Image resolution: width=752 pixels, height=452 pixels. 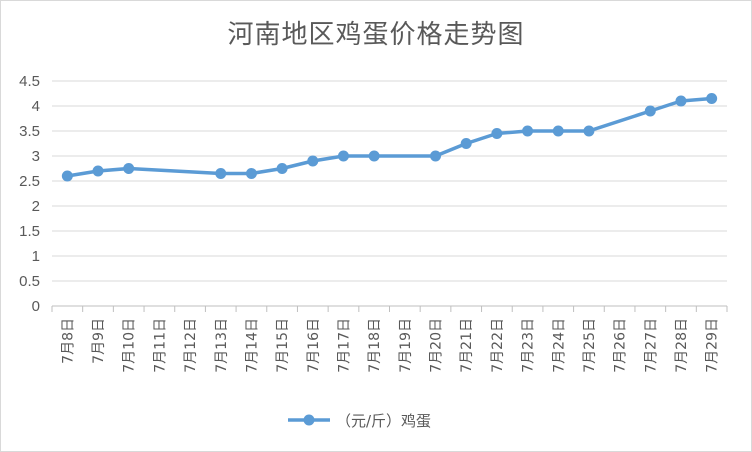 I want to click on y-tick-label: 4.5, so click(x=29, y=81).